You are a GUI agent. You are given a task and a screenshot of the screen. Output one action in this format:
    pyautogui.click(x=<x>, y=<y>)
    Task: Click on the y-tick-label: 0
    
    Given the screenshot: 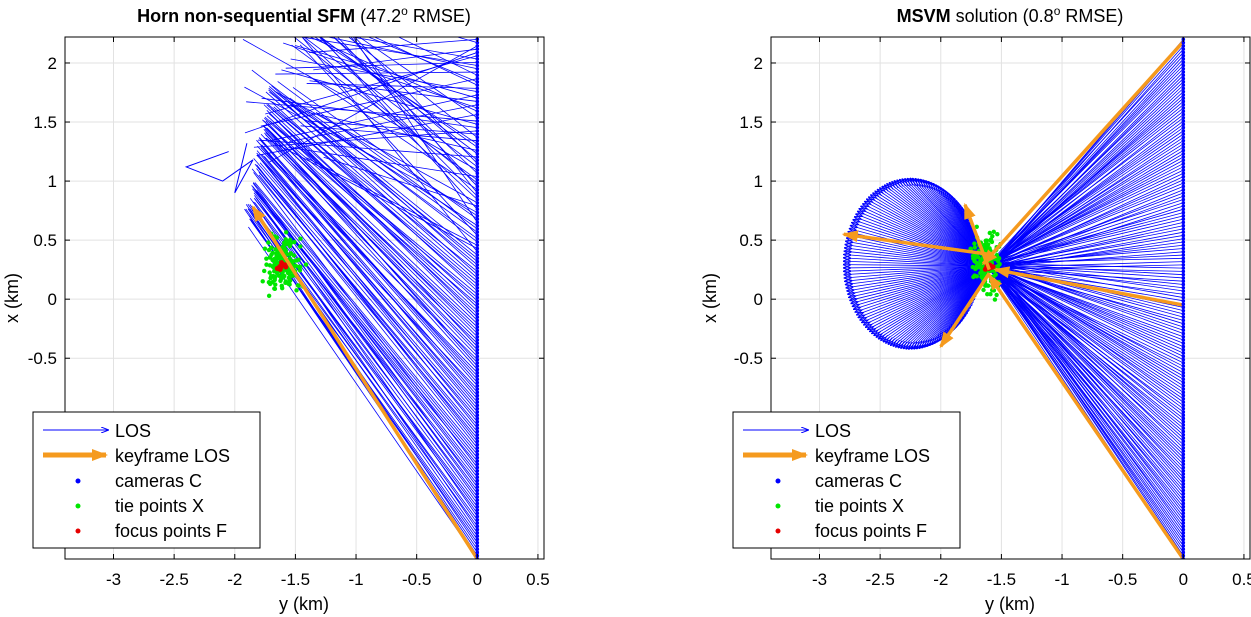 What is the action you would take?
    pyautogui.click(x=758, y=299)
    